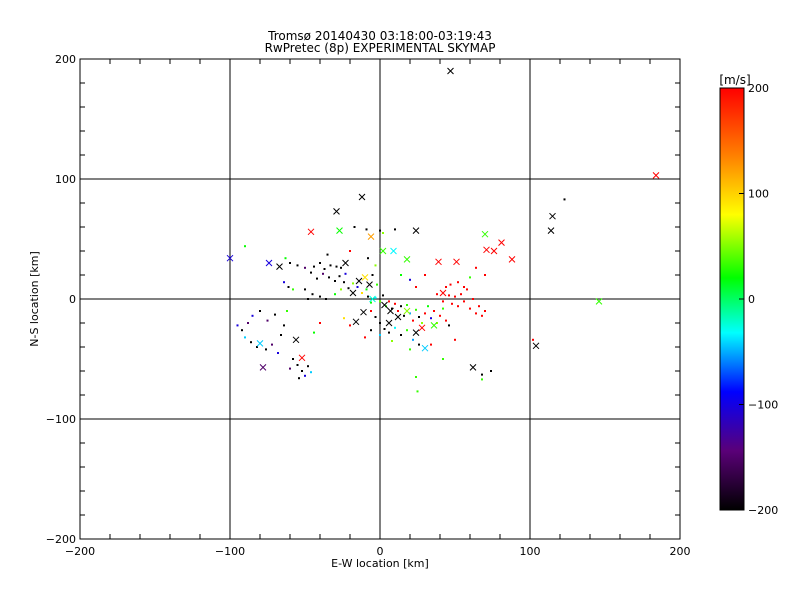 The width and height of the screenshot is (800, 600). What do you see at coordinates (680, 551) in the screenshot?
I see `x-tick-label: 200` at bounding box center [680, 551].